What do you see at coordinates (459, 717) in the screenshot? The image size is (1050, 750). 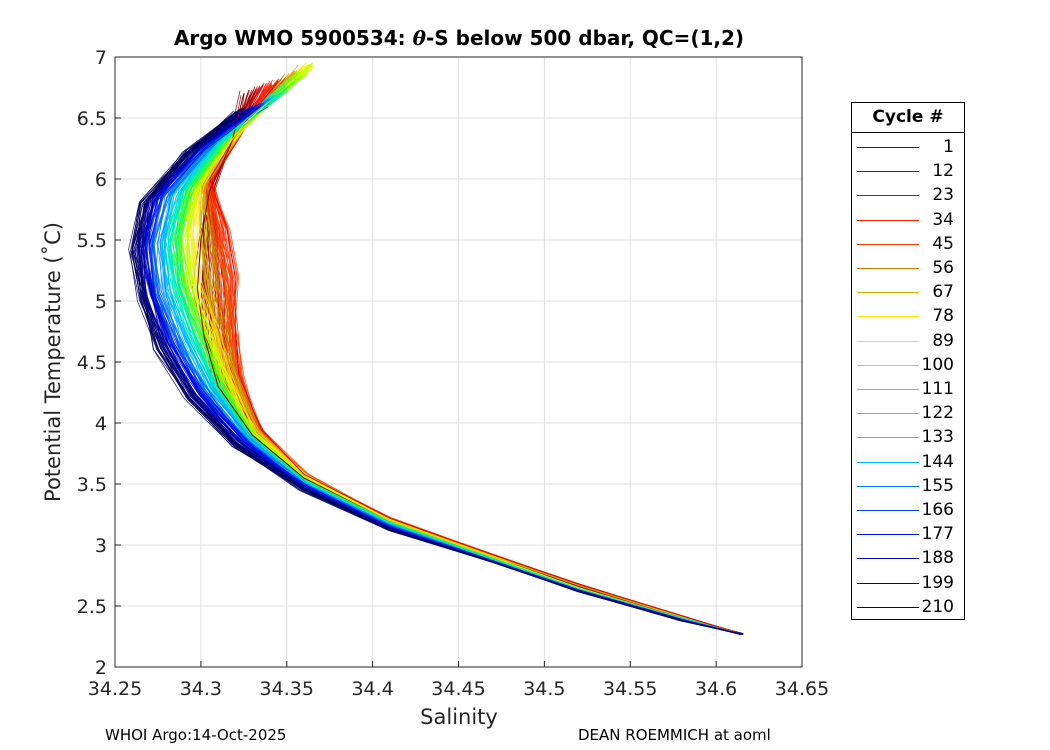 I see `x-axis-label: Salinity` at bounding box center [459, 717].